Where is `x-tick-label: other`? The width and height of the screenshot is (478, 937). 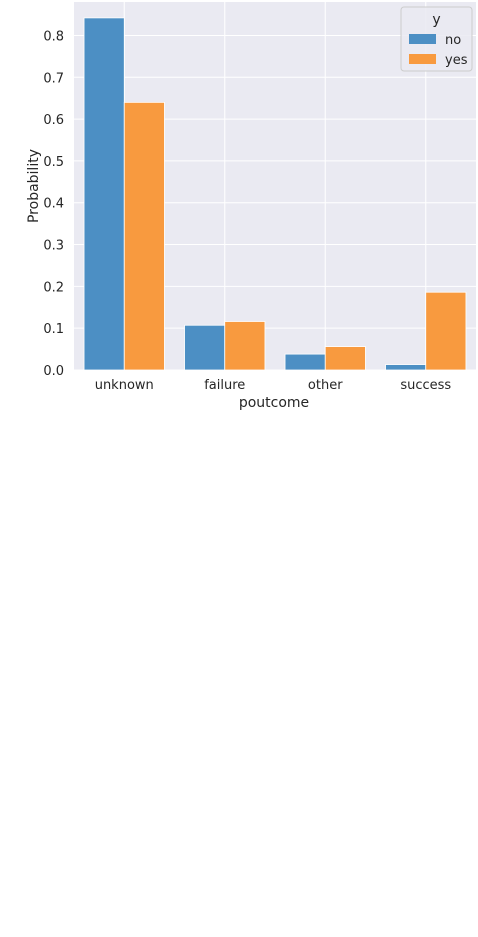
x-tick-label: other is located at coordinates (325, 385).